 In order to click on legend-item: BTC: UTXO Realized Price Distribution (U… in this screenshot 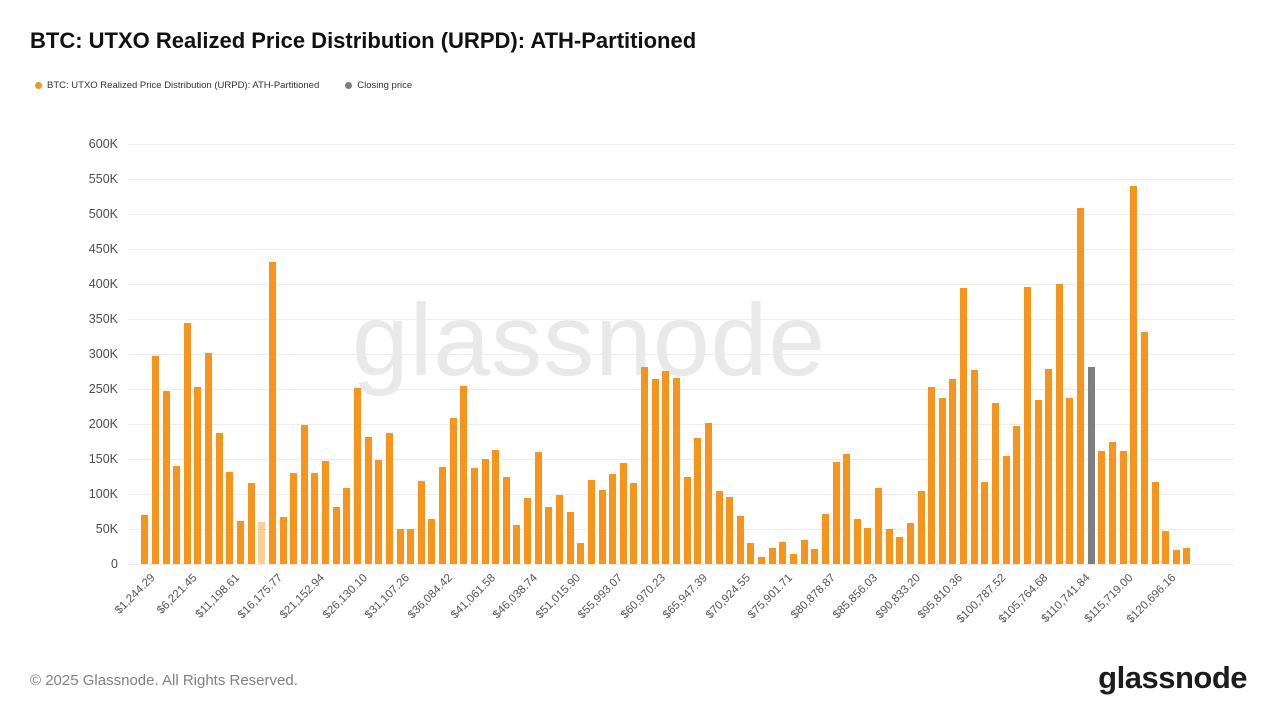, I will do `click(177, 85)`.